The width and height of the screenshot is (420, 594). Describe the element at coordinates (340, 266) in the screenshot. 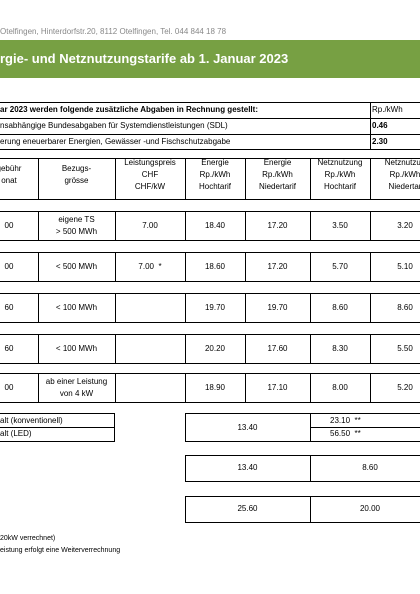

I see `text: 5.70` at that location.